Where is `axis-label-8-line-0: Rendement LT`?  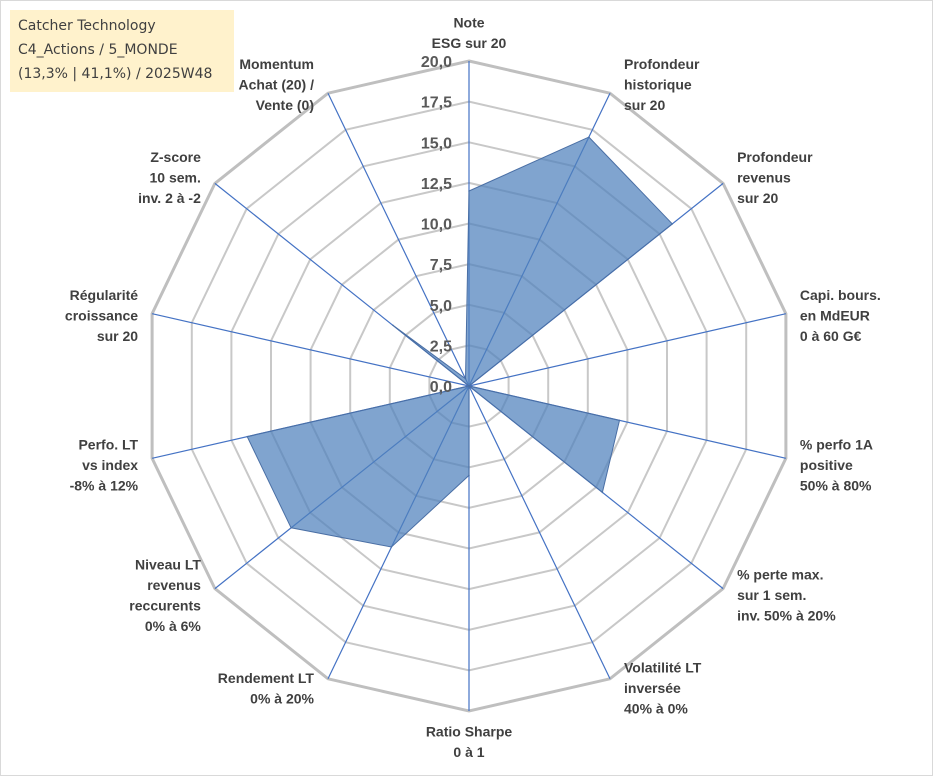
axis-label-8-line-0: Rendement LT is located at coordinates (266, 678).